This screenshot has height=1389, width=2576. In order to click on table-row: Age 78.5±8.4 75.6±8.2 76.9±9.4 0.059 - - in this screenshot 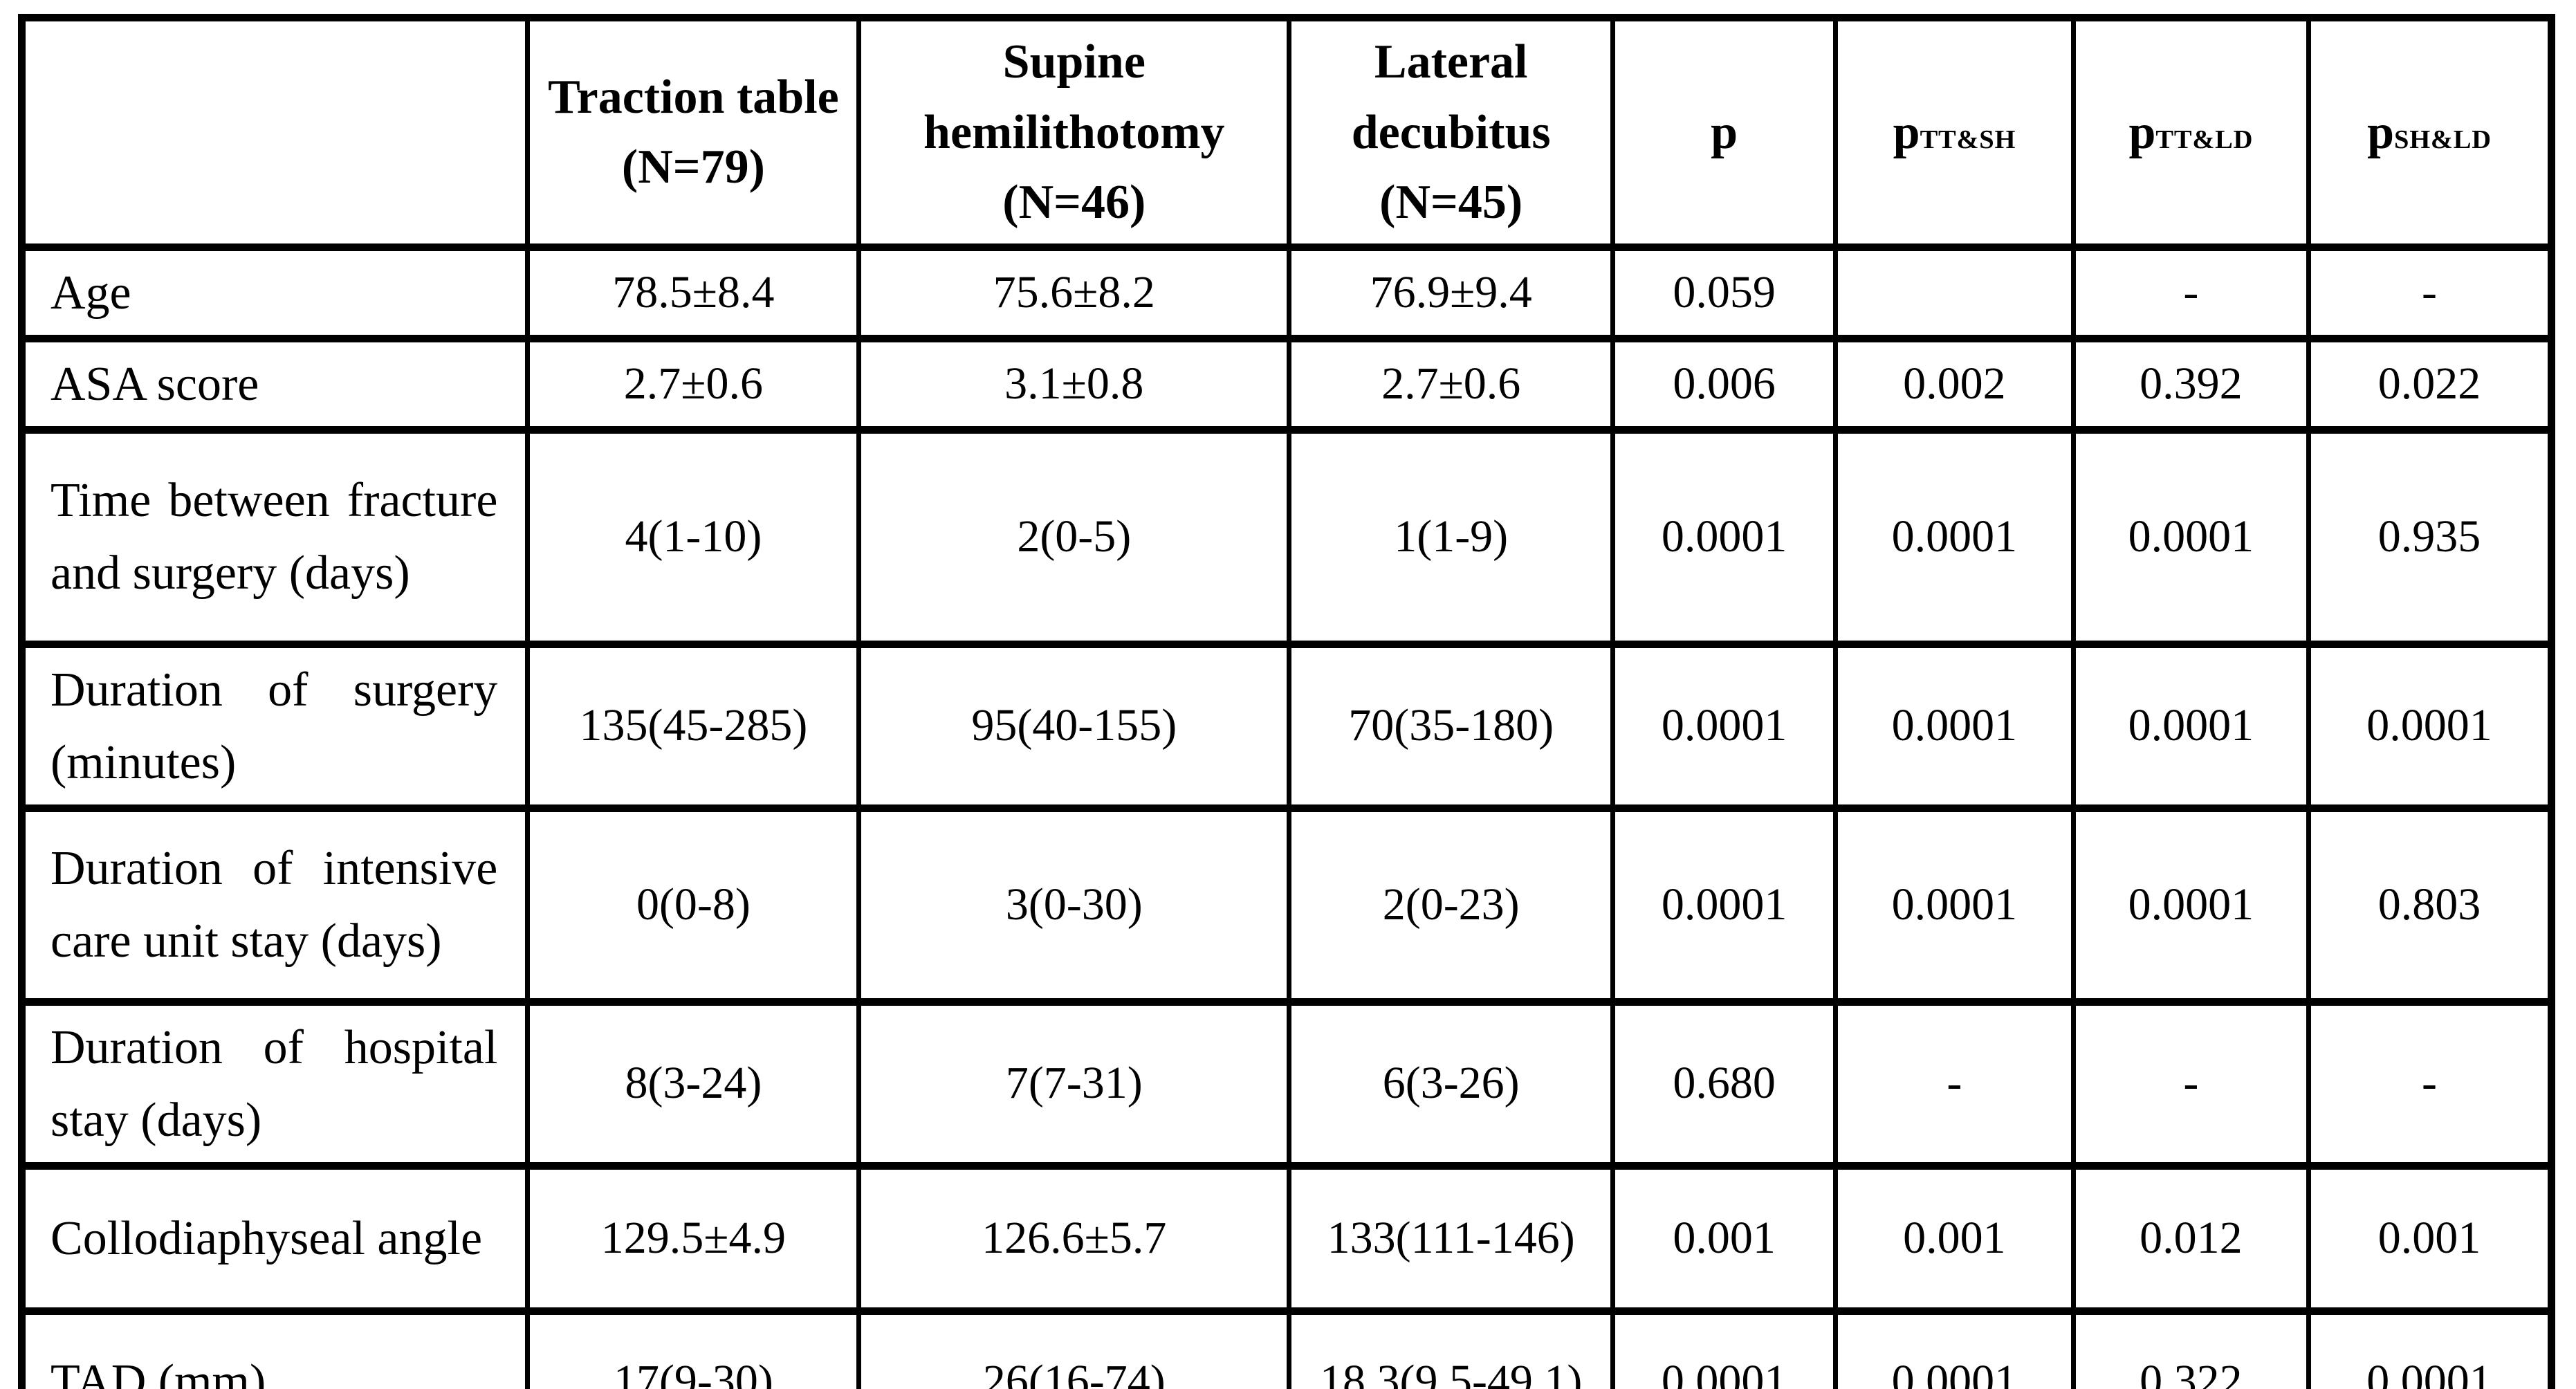, I will do `click(1287, 292)`.